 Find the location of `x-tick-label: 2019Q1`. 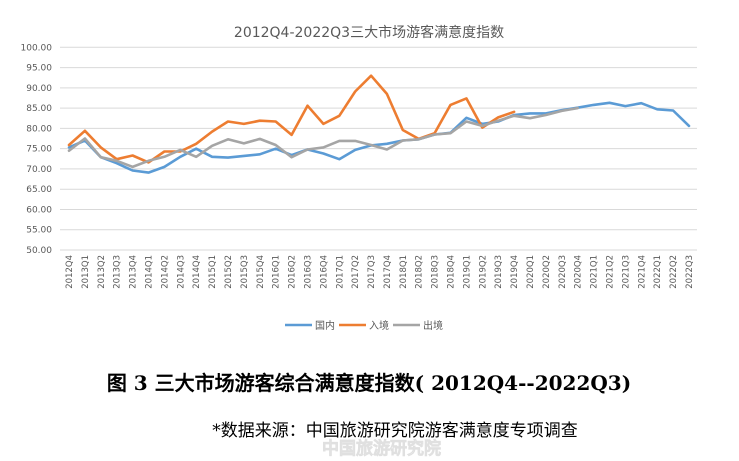

x-tick-label: 2019Q1 is located at coordinates (467, 272).